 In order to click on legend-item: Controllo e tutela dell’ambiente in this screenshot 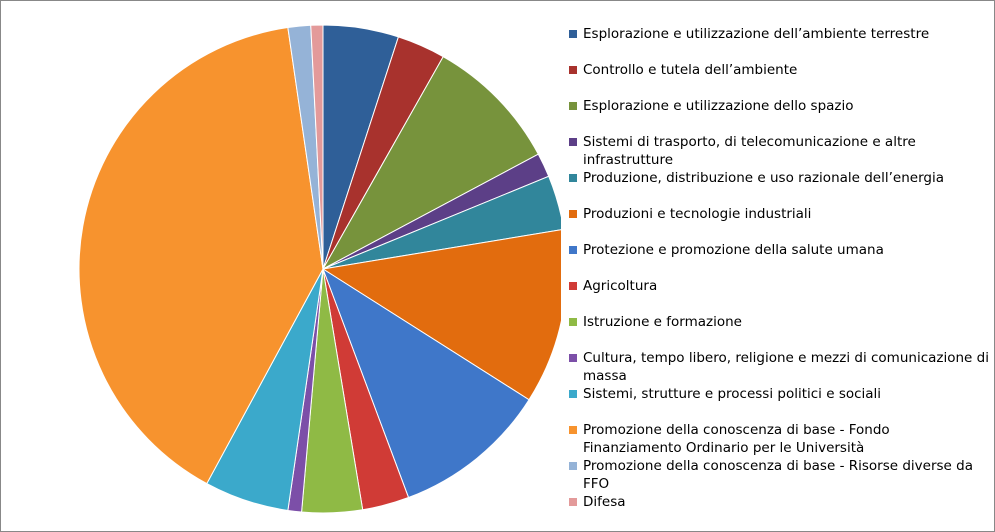, I will do `click(779, 70)`.